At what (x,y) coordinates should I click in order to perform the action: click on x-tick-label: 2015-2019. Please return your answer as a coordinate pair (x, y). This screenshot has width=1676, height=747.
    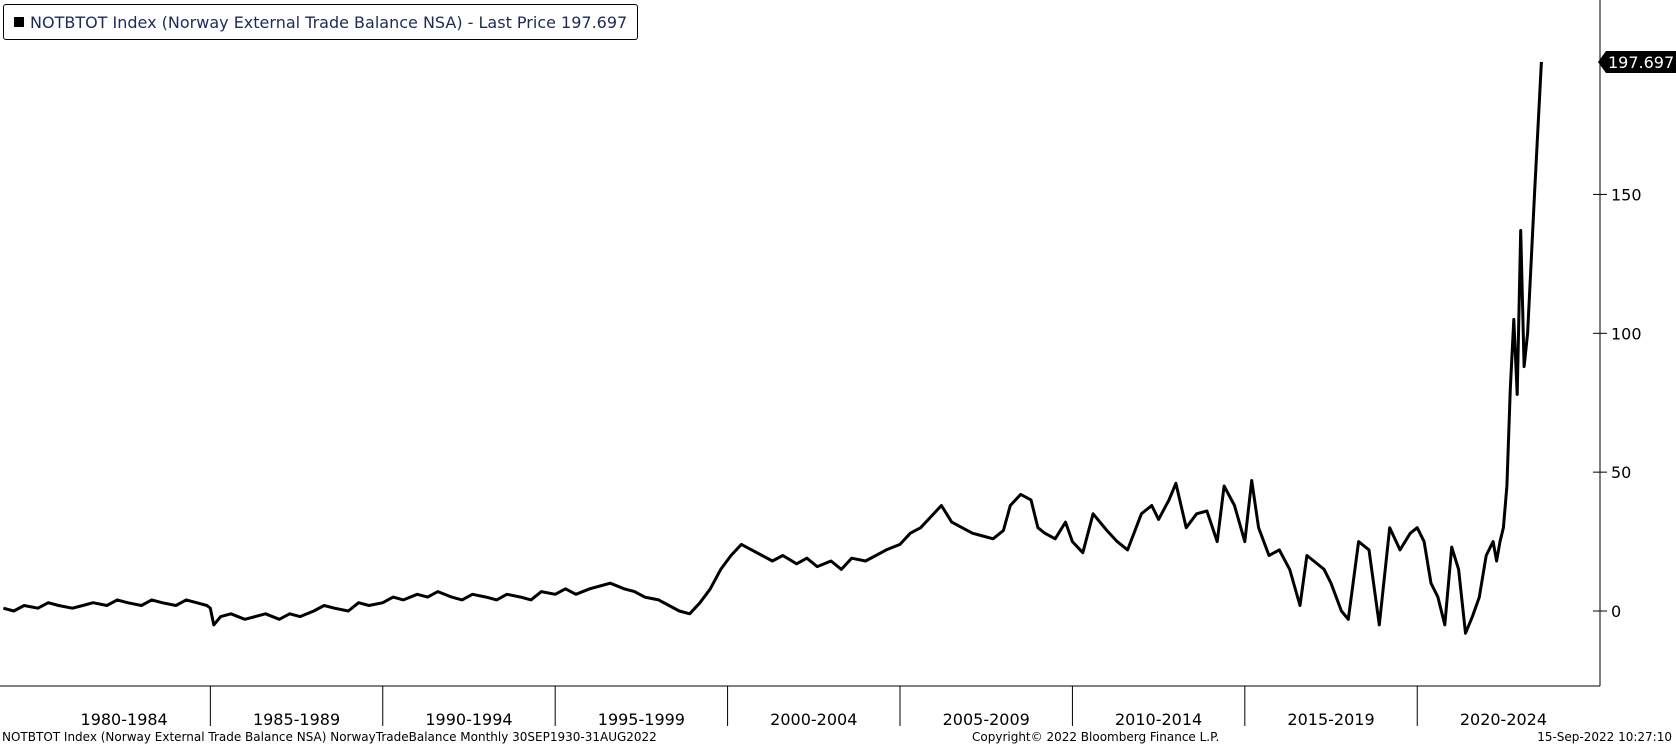
    Looking at the image, I should click on (1330, 719).